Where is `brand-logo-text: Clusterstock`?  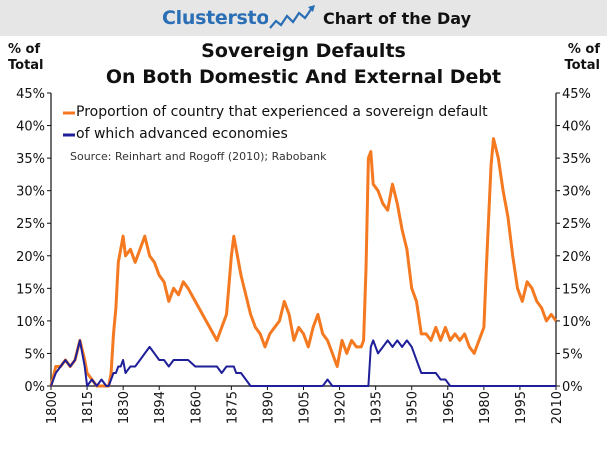 brand-logo-text: Clusterstock is located at coordinates (227, 18).